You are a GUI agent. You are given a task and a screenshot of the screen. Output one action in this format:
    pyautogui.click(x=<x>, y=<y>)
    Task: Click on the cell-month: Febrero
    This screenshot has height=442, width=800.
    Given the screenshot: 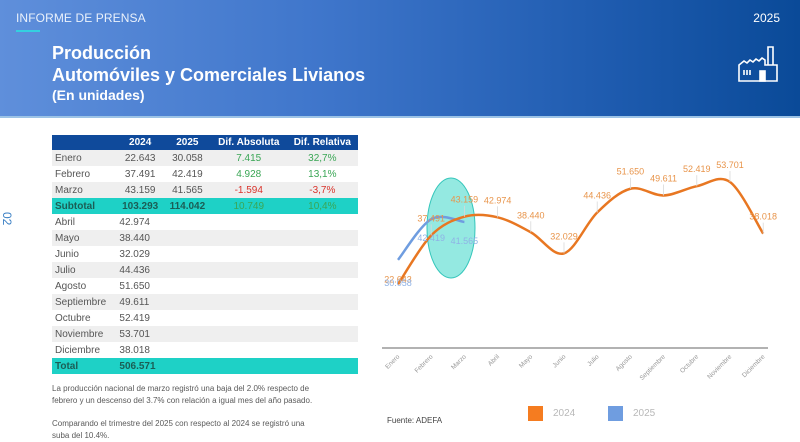 What is the action you would take?
    pyautogui.click(x=73, y=174)
    